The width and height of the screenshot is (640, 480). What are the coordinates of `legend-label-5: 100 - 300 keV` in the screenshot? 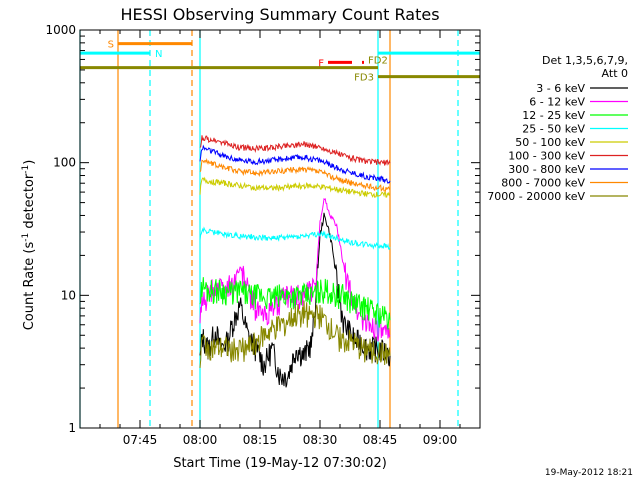 It's located at (546, 156).